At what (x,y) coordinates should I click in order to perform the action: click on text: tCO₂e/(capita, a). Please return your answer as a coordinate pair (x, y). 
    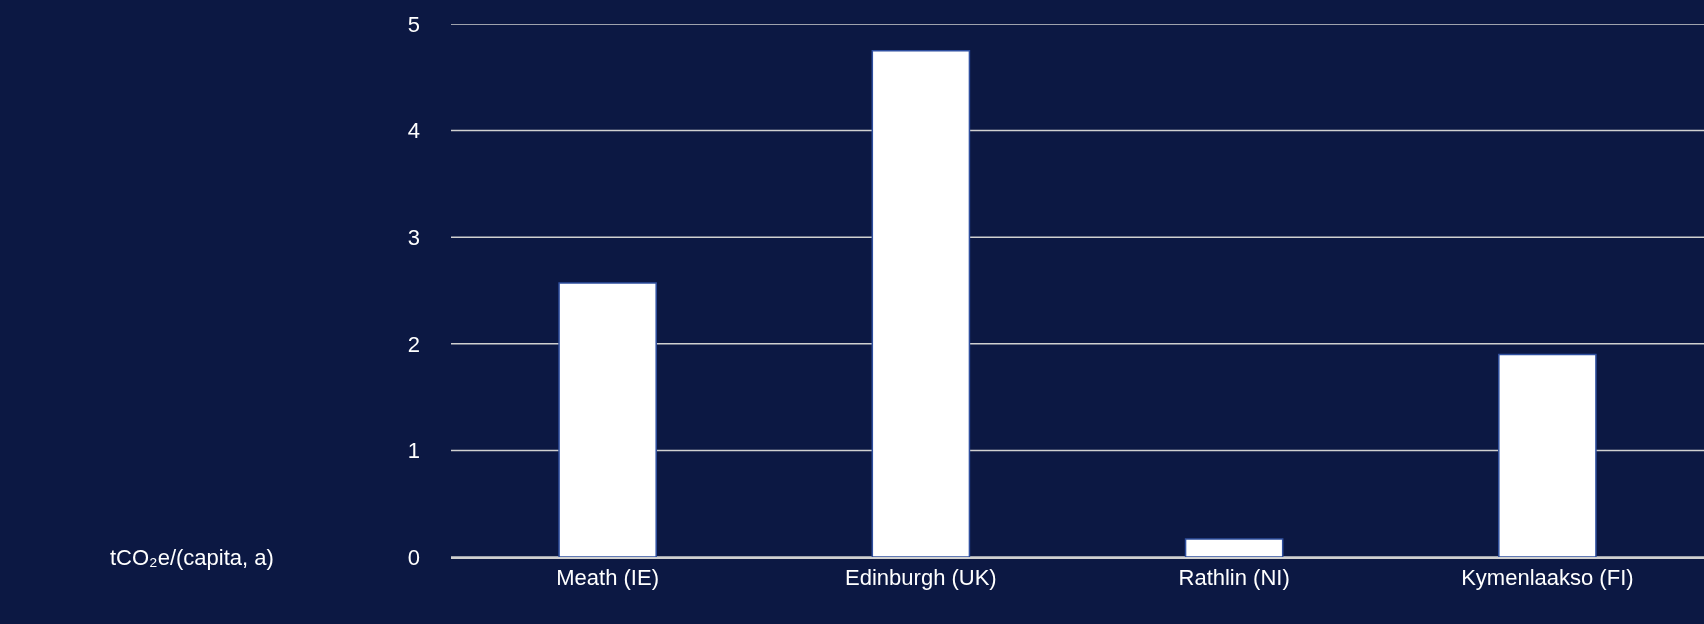
    Looking at the image, I should click on (192, 557).